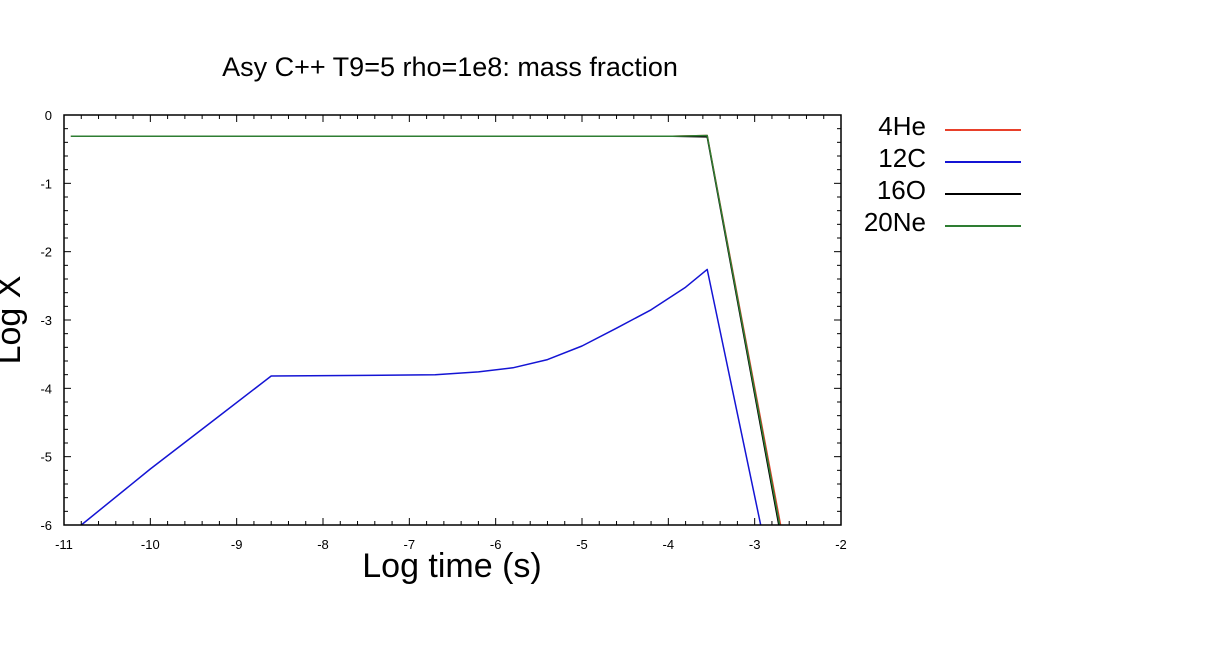 The image size is (1224, 648). I want to click on x-tick-label: -7, so click(410, 544).